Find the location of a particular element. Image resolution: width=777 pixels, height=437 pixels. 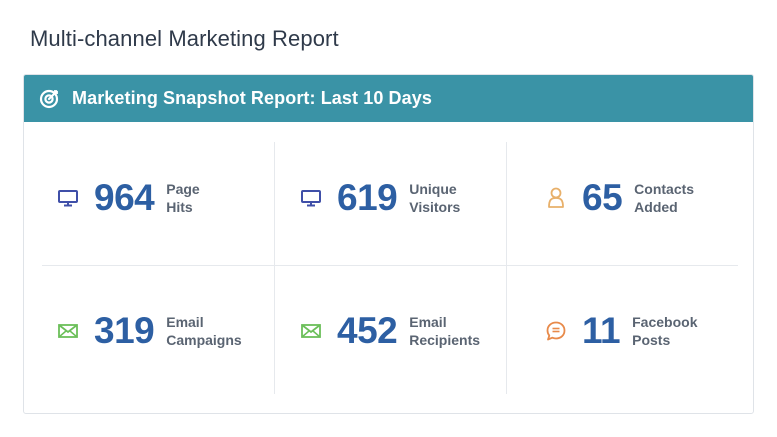

card-header: Marketing Snapshot Report: Last 10 Days is located at coordinates (388, 98).